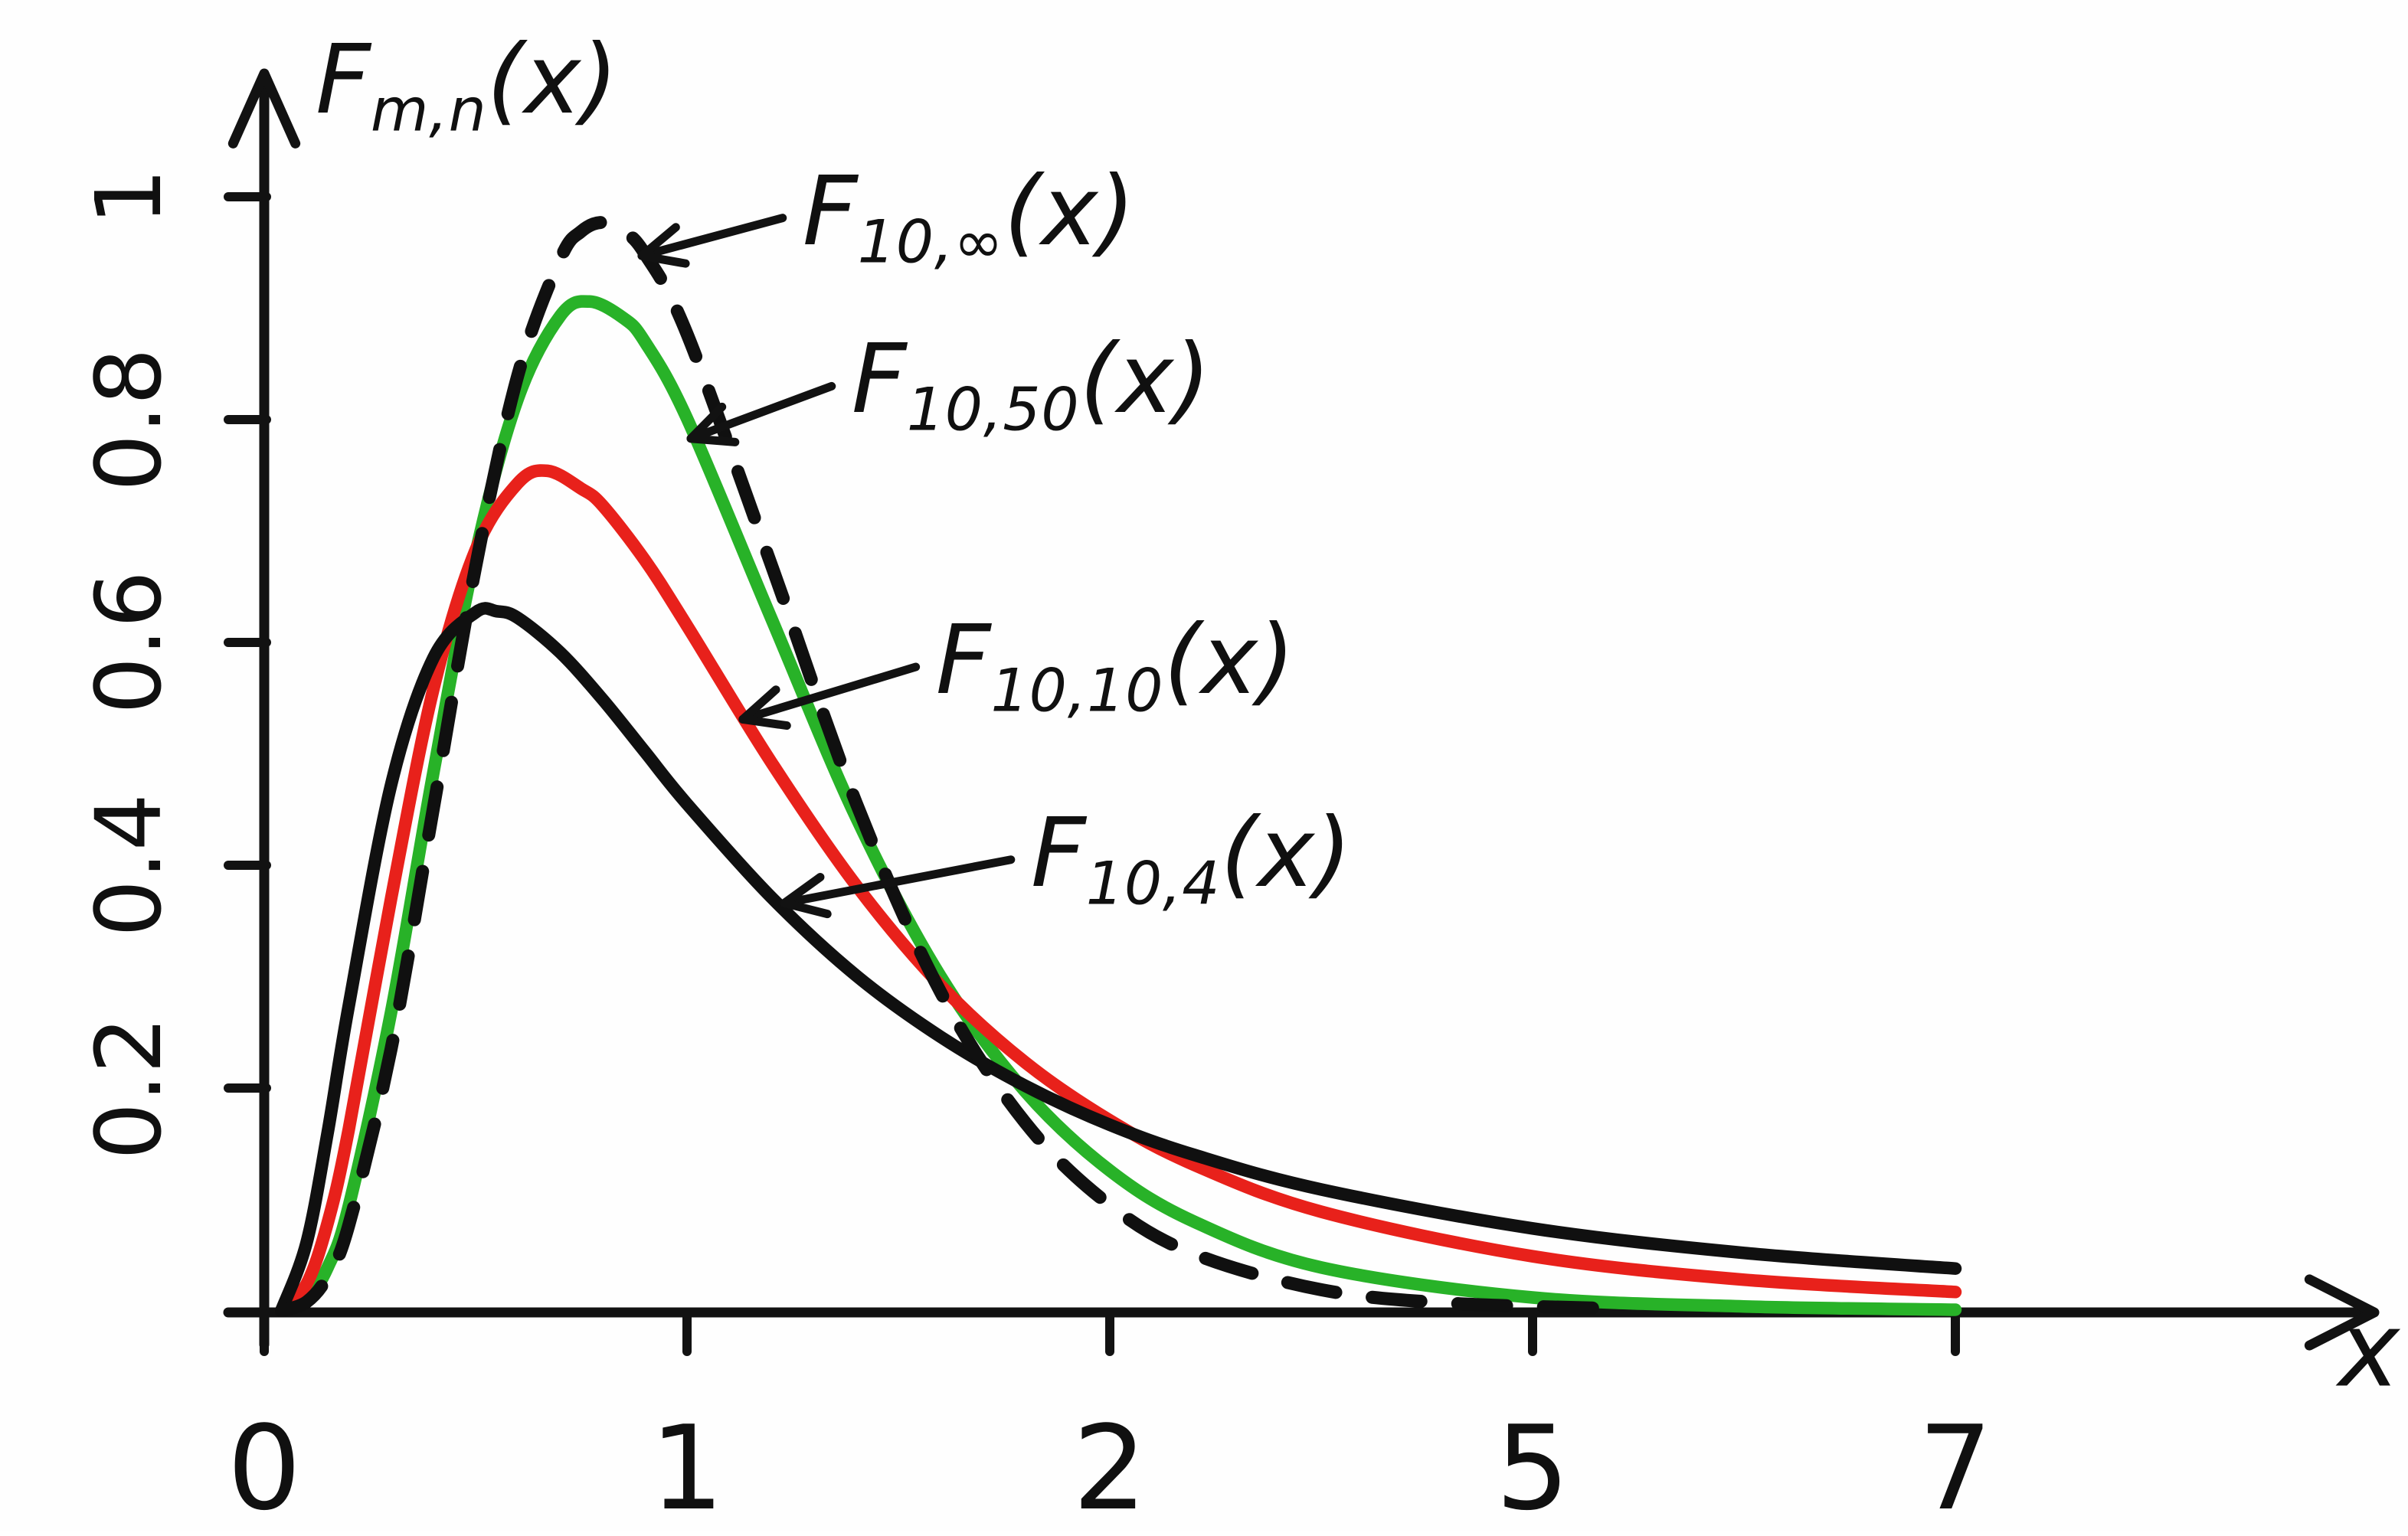 The image size is (2408, 1536). Describe the element at coordinates (1532, 1468) in the screenshot. I see `x-tick-label-3: 5` at that location.